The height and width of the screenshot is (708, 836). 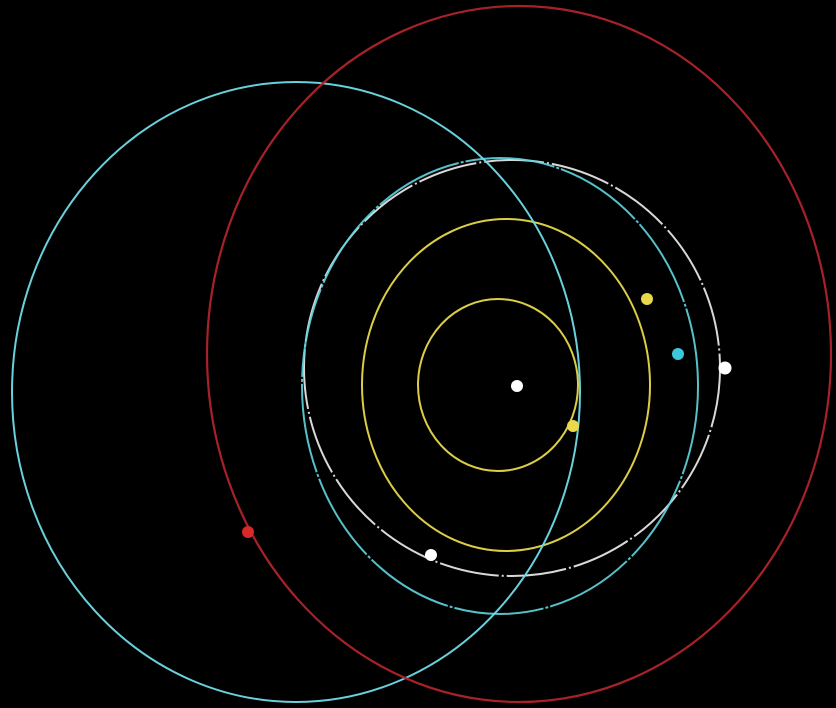 What do you see at coordinates (573, 426) in the screenshot?
I see `inner-yellow-planet` at bounding box center [573, 426].